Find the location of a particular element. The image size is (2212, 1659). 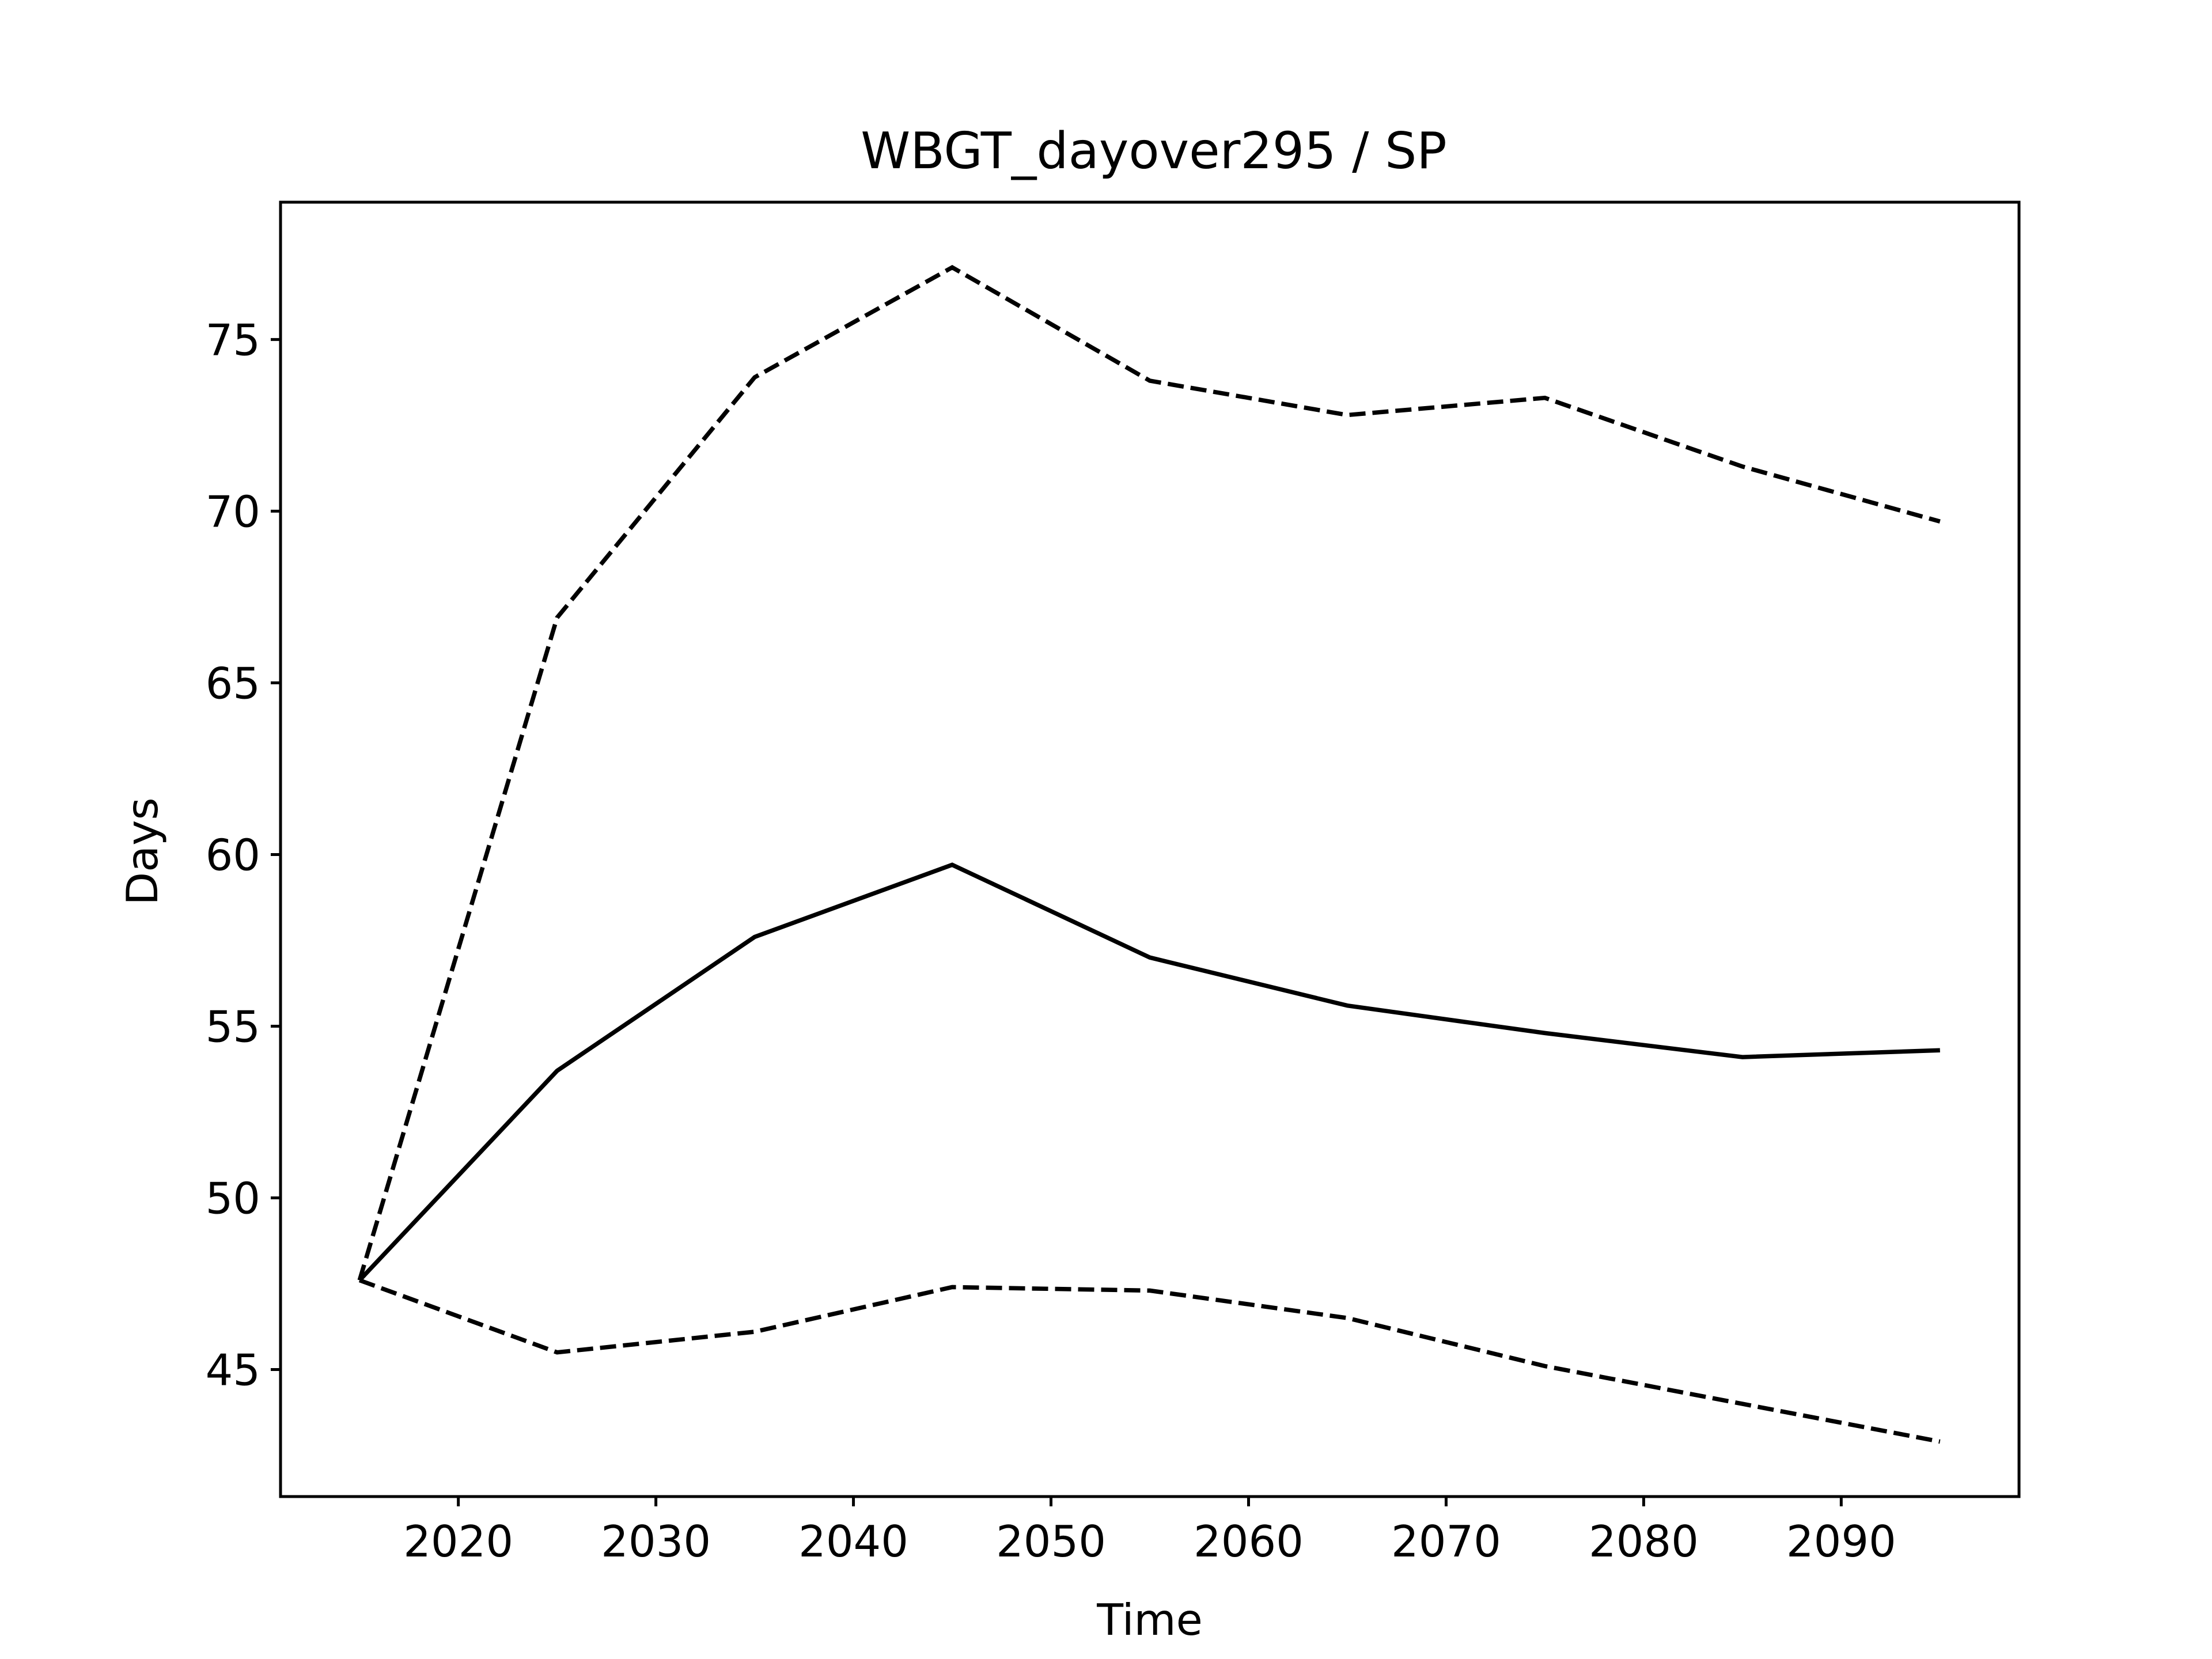

x-axis-label: Time is located at coordinates (1149, 1619).